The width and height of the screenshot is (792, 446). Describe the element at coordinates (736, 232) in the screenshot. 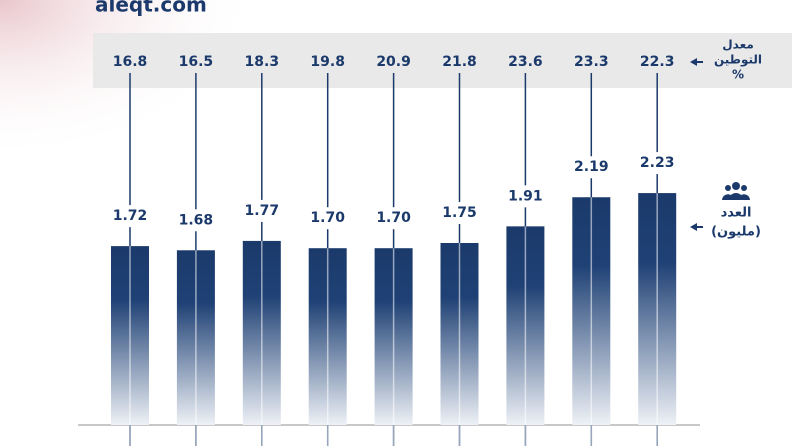

I see `count-label: (مليون)` at that location.